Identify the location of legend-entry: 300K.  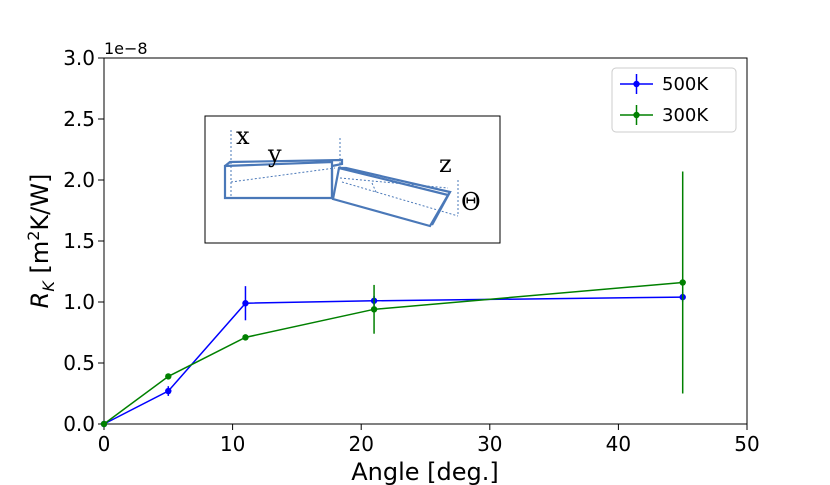
(664, 115).